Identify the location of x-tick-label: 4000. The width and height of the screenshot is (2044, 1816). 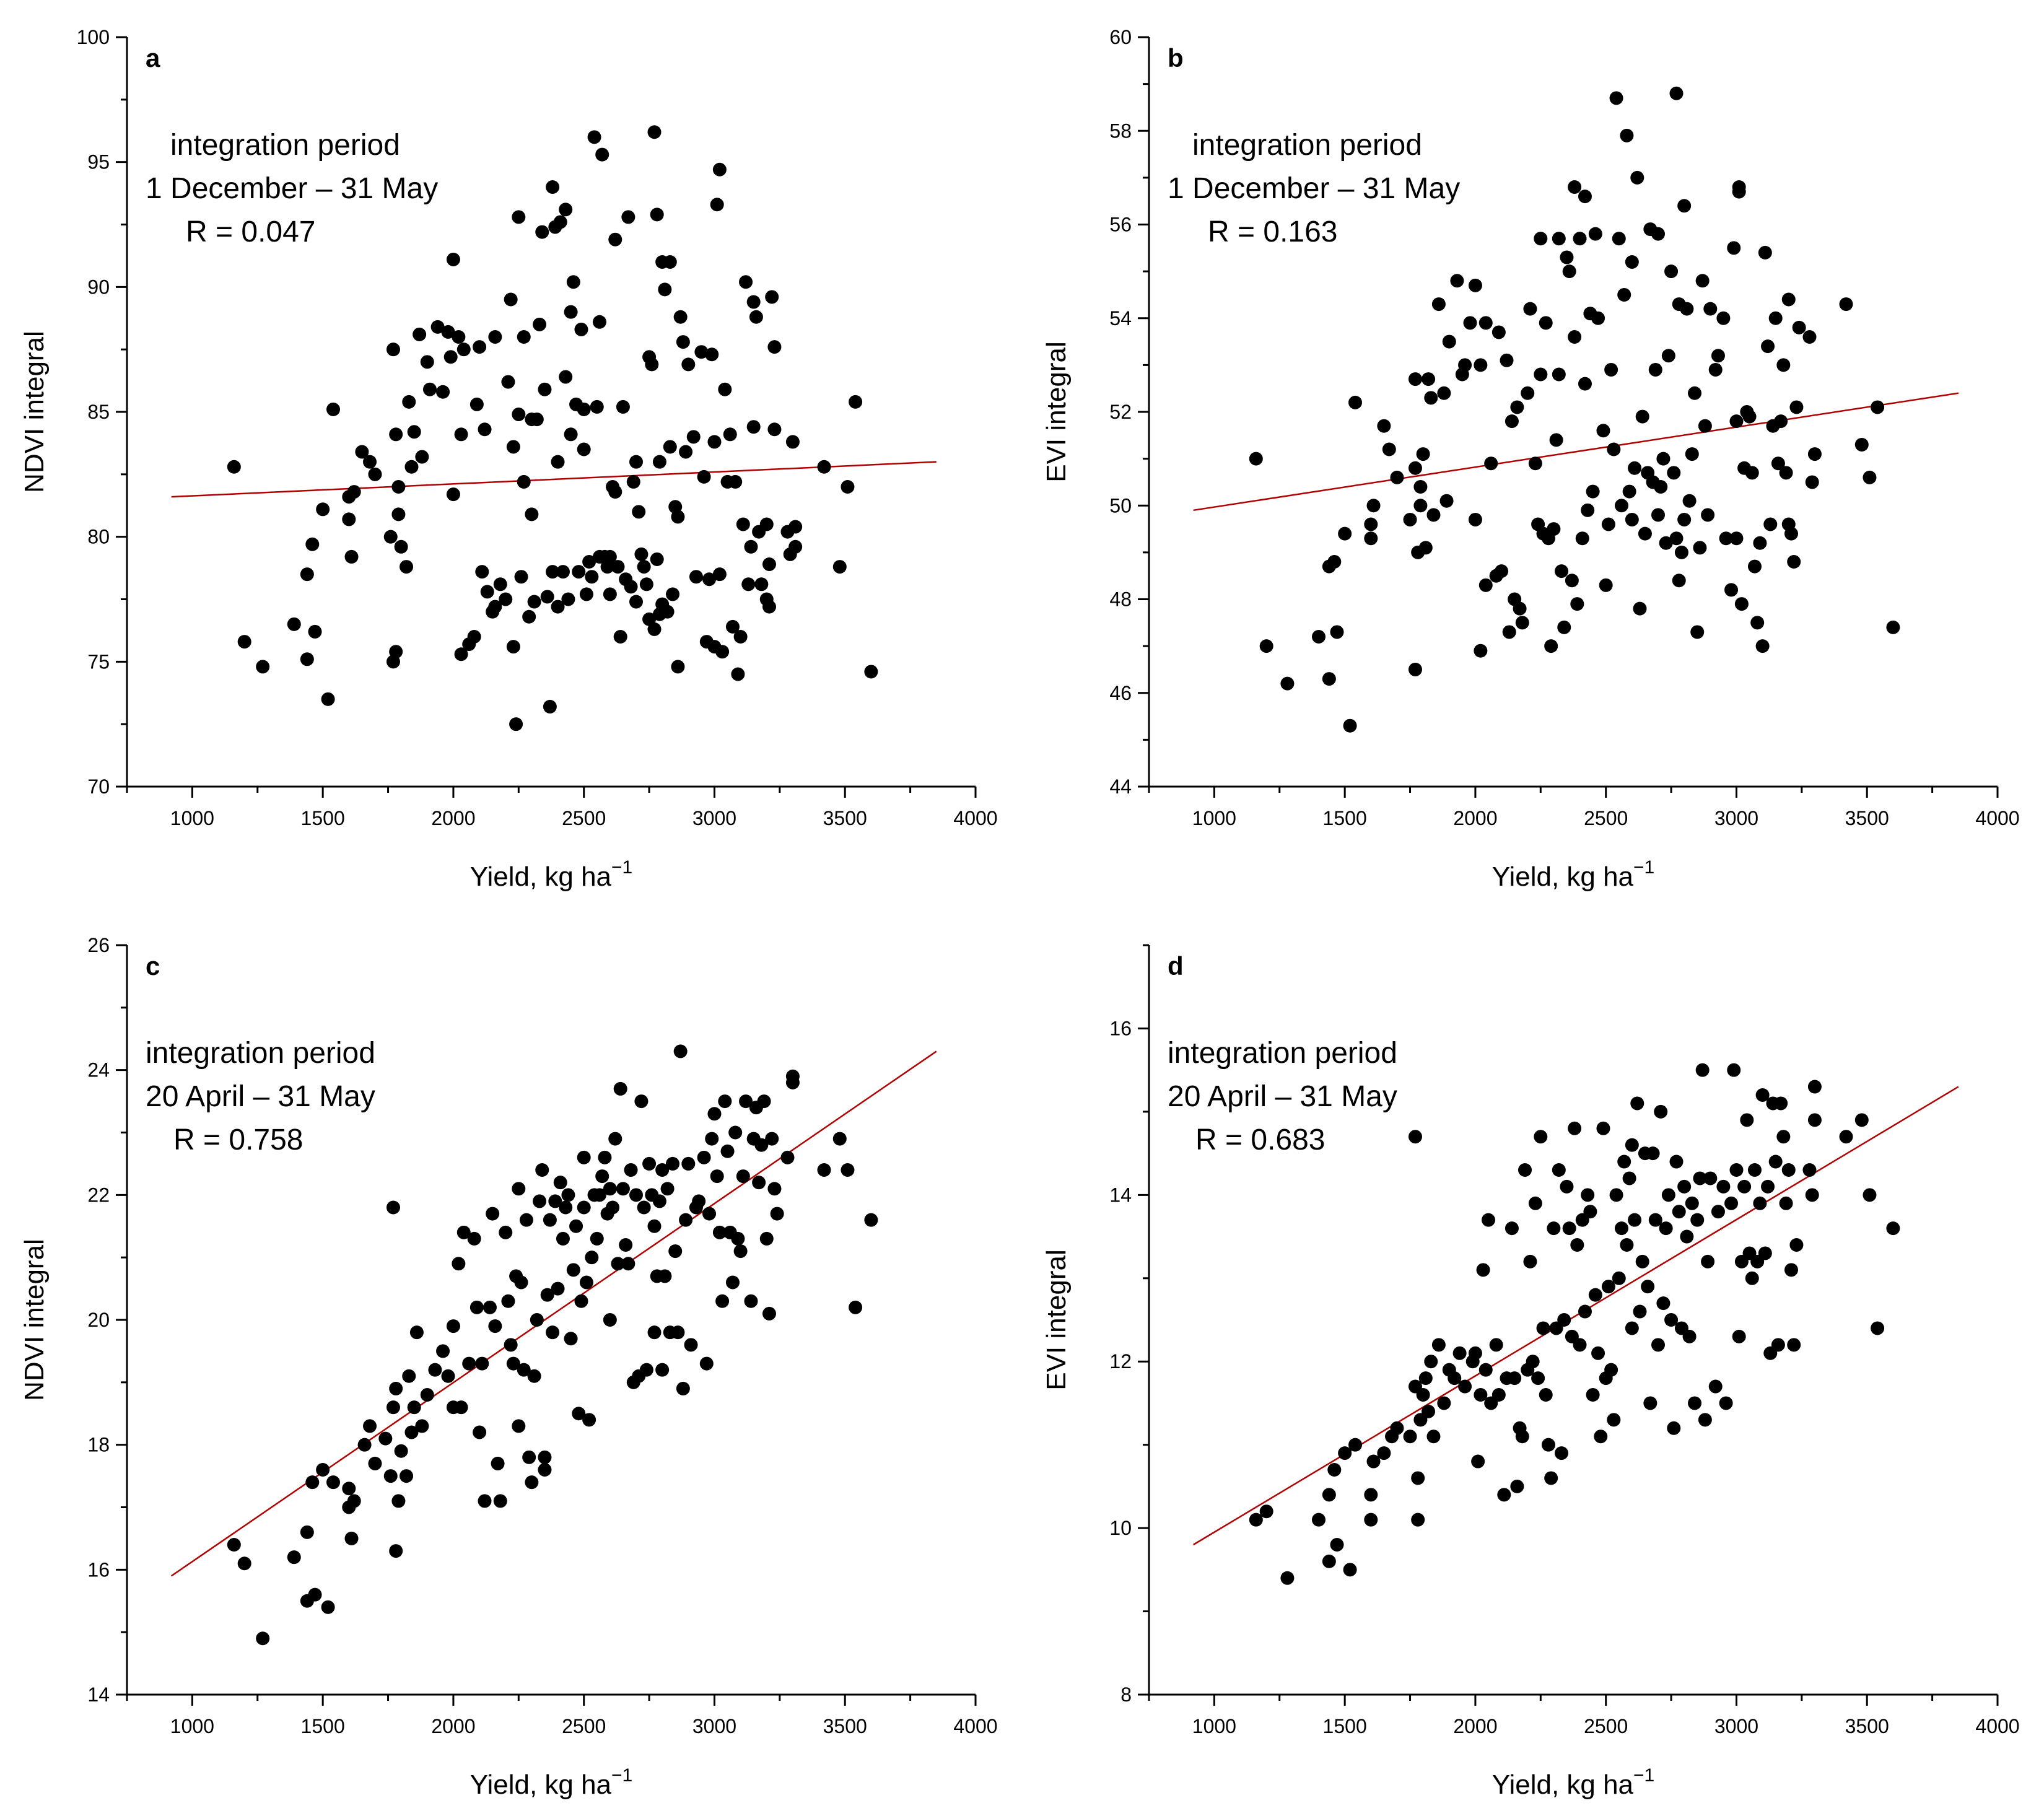
(975, 1726).